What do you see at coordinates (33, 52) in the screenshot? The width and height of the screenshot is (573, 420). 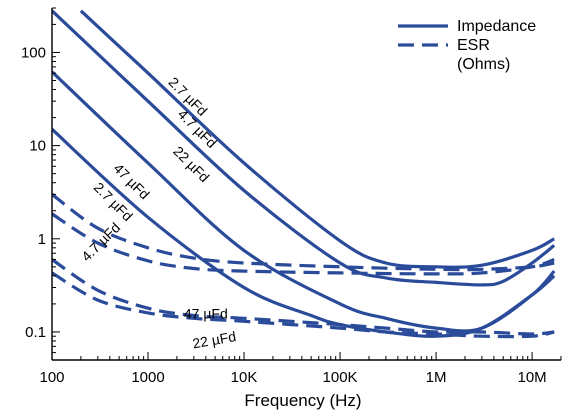 I see `y-tick-label: 100` at bounding box center [33, 52].